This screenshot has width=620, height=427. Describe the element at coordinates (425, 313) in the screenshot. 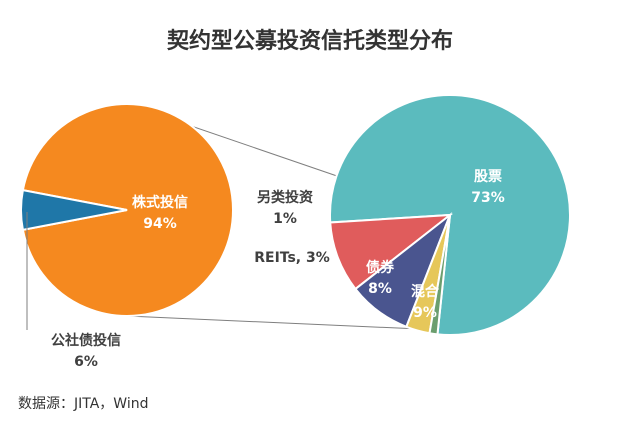

I see `label-mixed-value: 9%` at that location.